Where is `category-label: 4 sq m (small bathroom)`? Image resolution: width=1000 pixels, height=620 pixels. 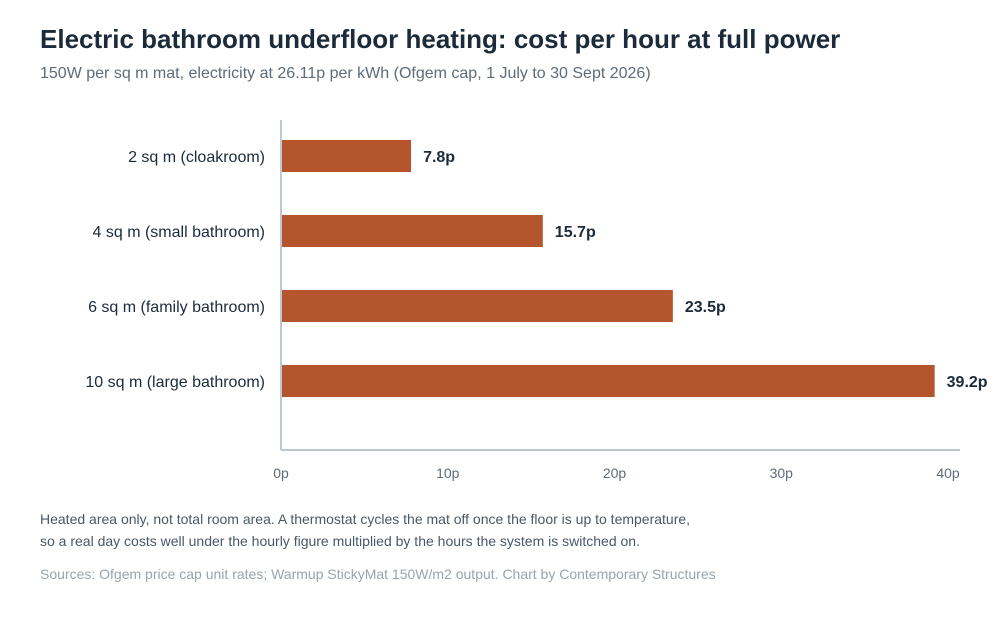
category-label: 4 sq m (small bathroom) is located at coordinates (179, 232).